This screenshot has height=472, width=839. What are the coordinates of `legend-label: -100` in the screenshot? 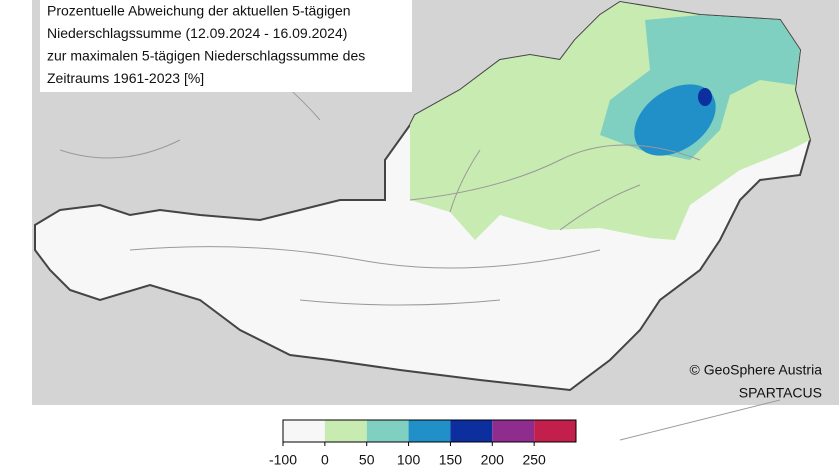 It's located at (283, 460).